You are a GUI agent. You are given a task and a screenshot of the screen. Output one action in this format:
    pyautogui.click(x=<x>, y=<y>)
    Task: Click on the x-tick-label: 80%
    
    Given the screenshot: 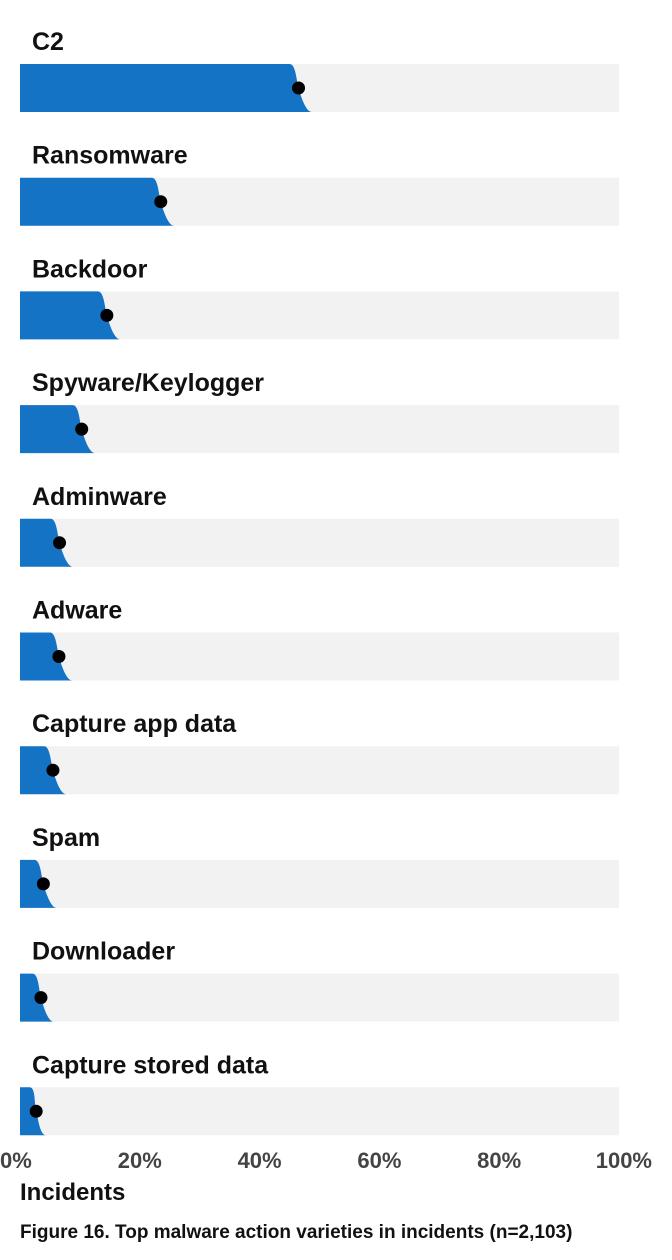 What is the action you would take?
    pyautogui.click(x=499, y=1160)
    